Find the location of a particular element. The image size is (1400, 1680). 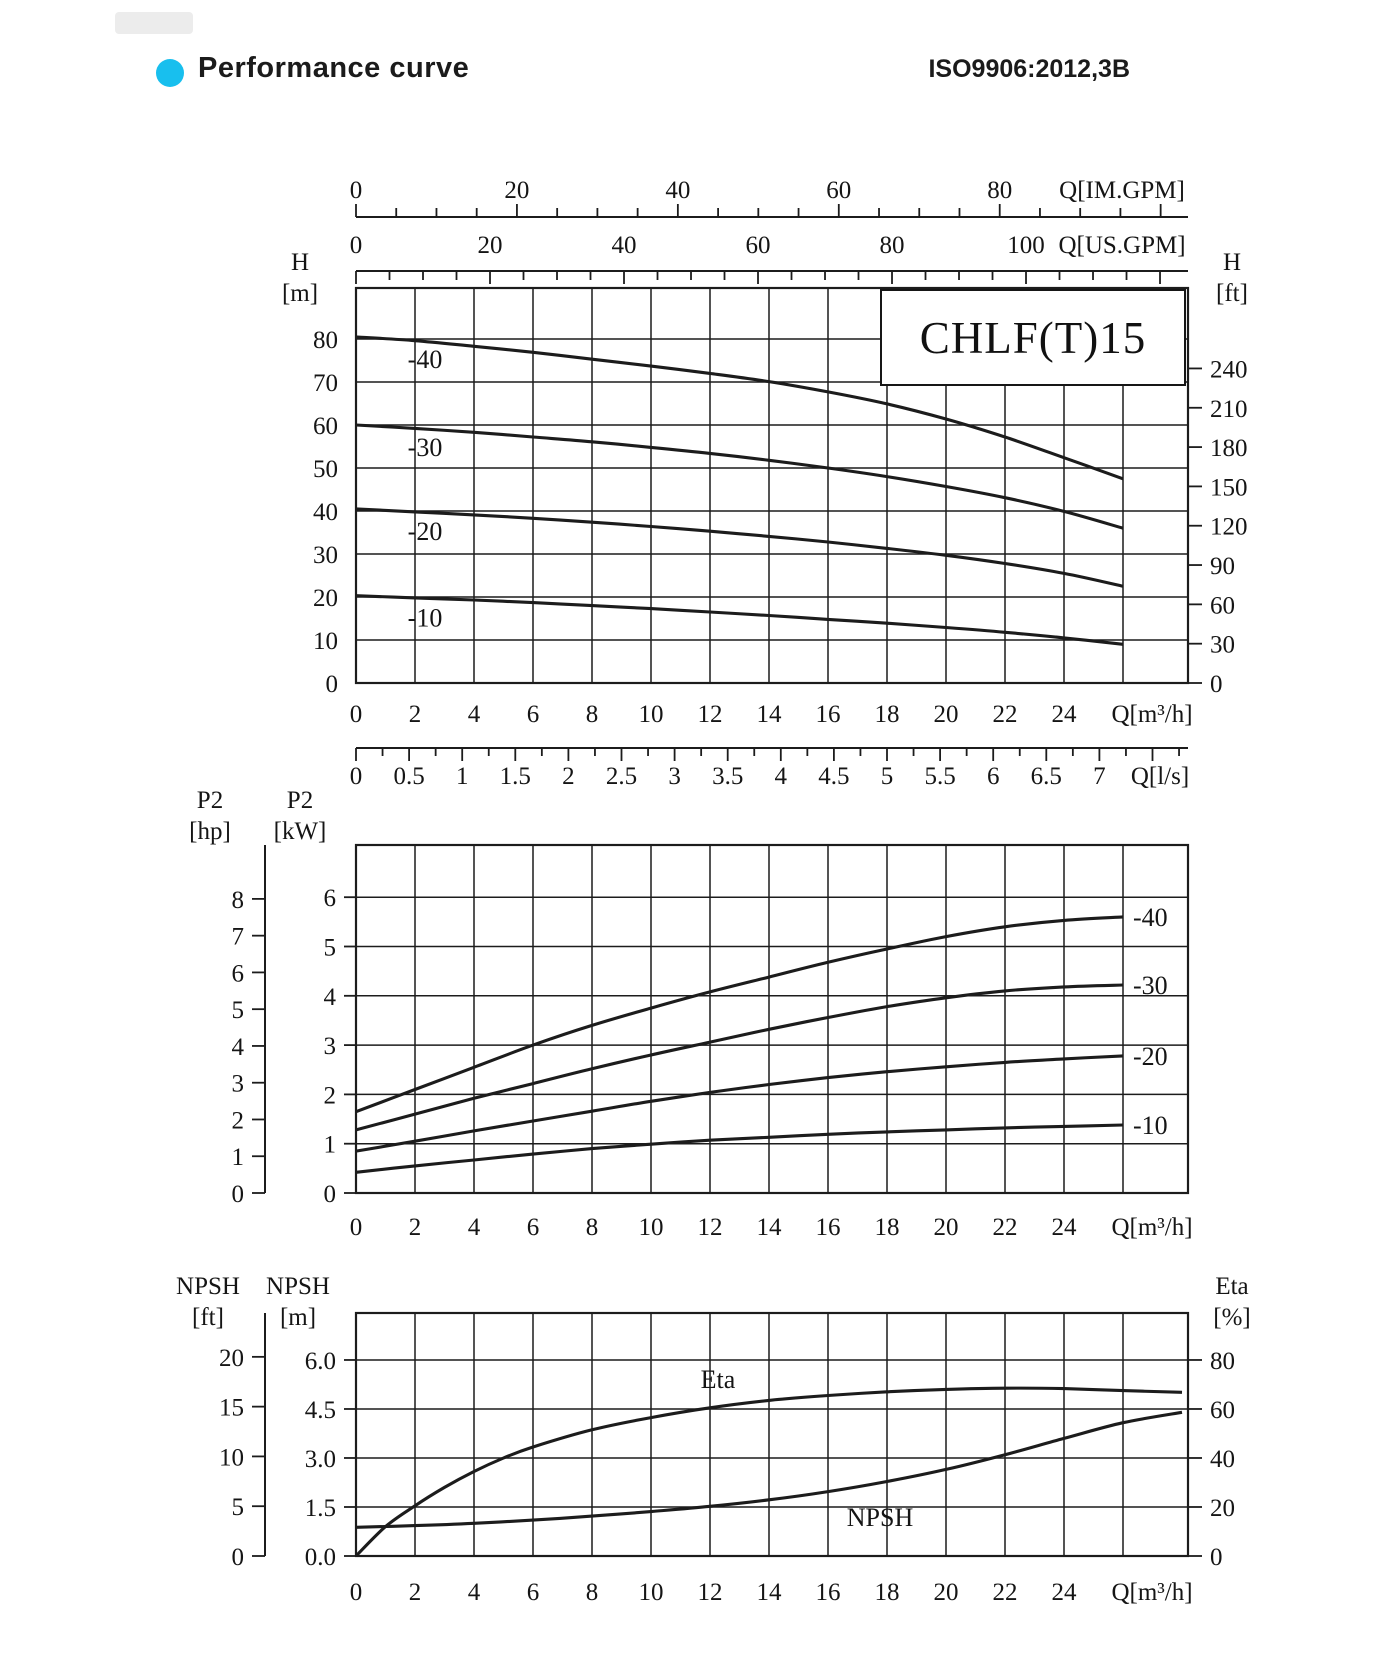

svg-text: -40 is located at coordinates (425, 359).